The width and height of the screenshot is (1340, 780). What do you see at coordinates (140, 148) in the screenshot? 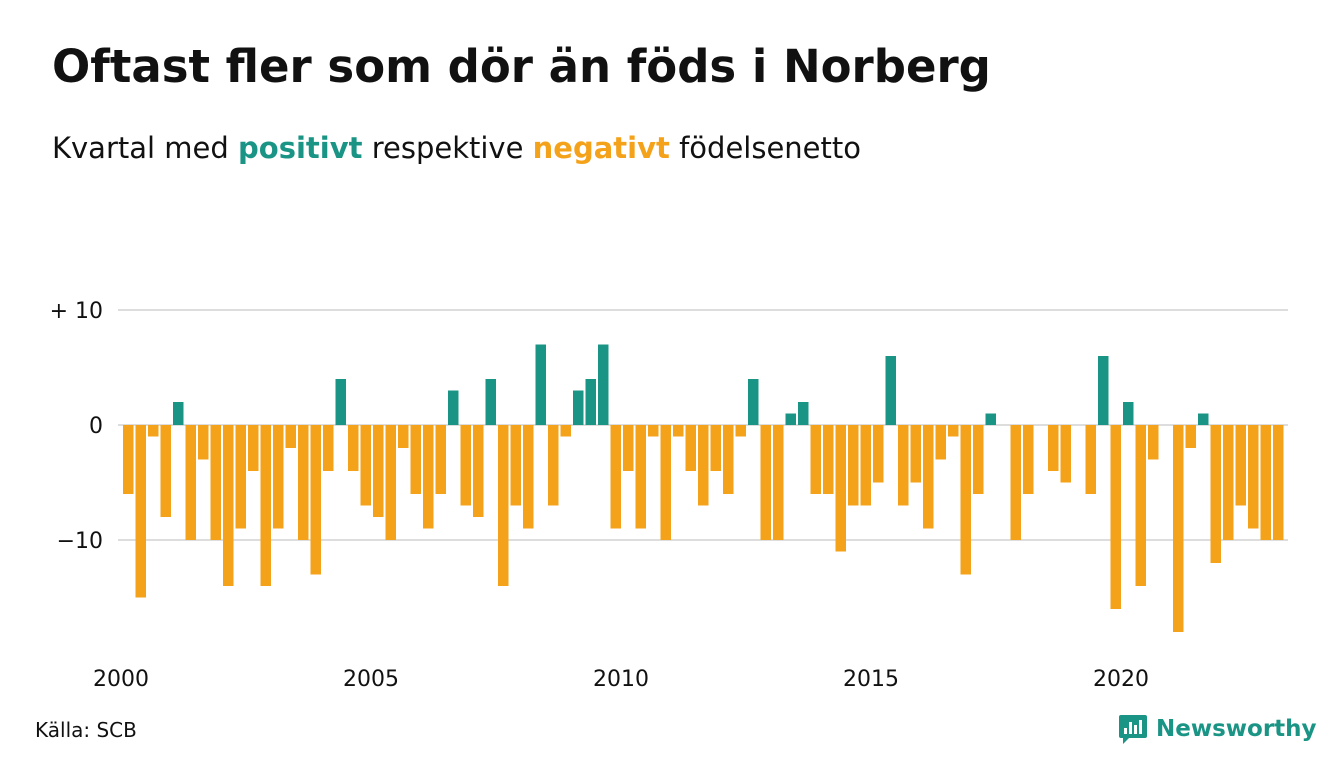
I see `subtitle-prefix: Kvartal med` at bounding box center [140, 148].